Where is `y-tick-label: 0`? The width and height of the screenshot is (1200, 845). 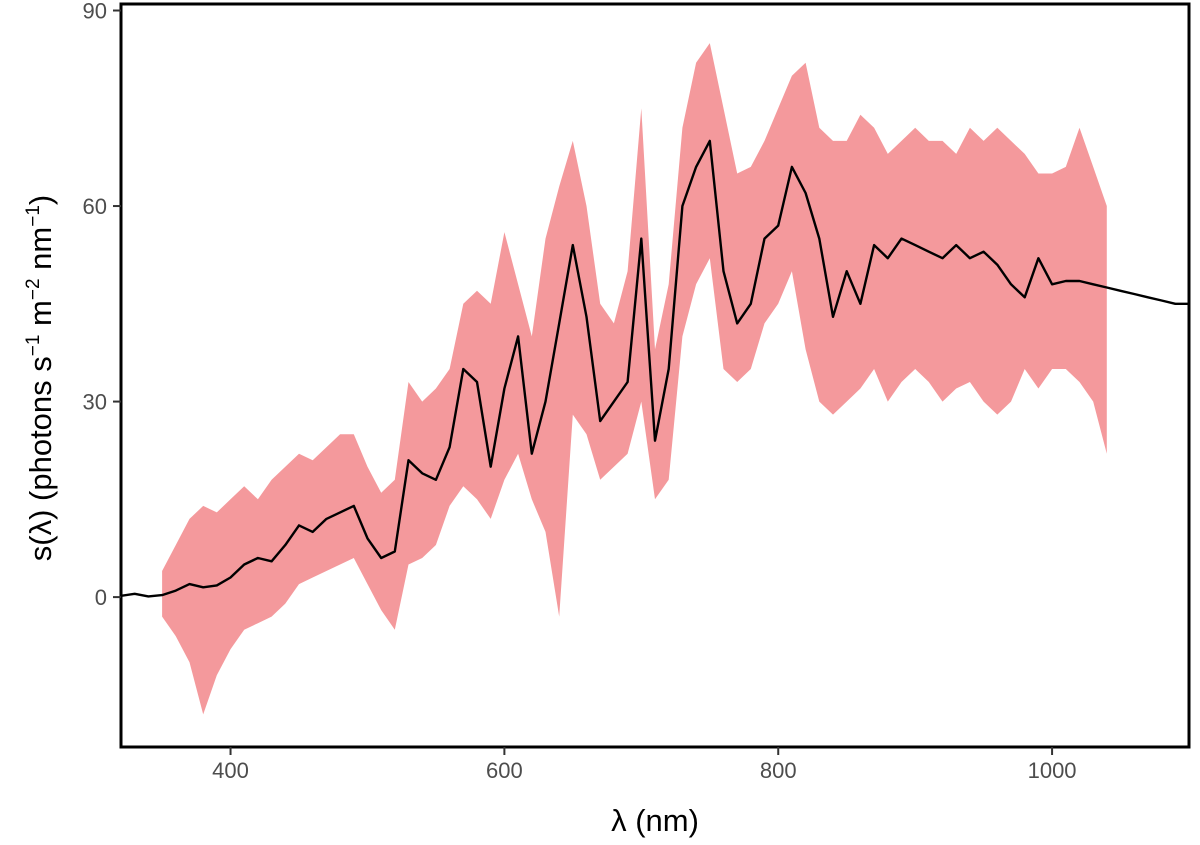 y-tick-label: 0 is located at coordinates (101, 597).